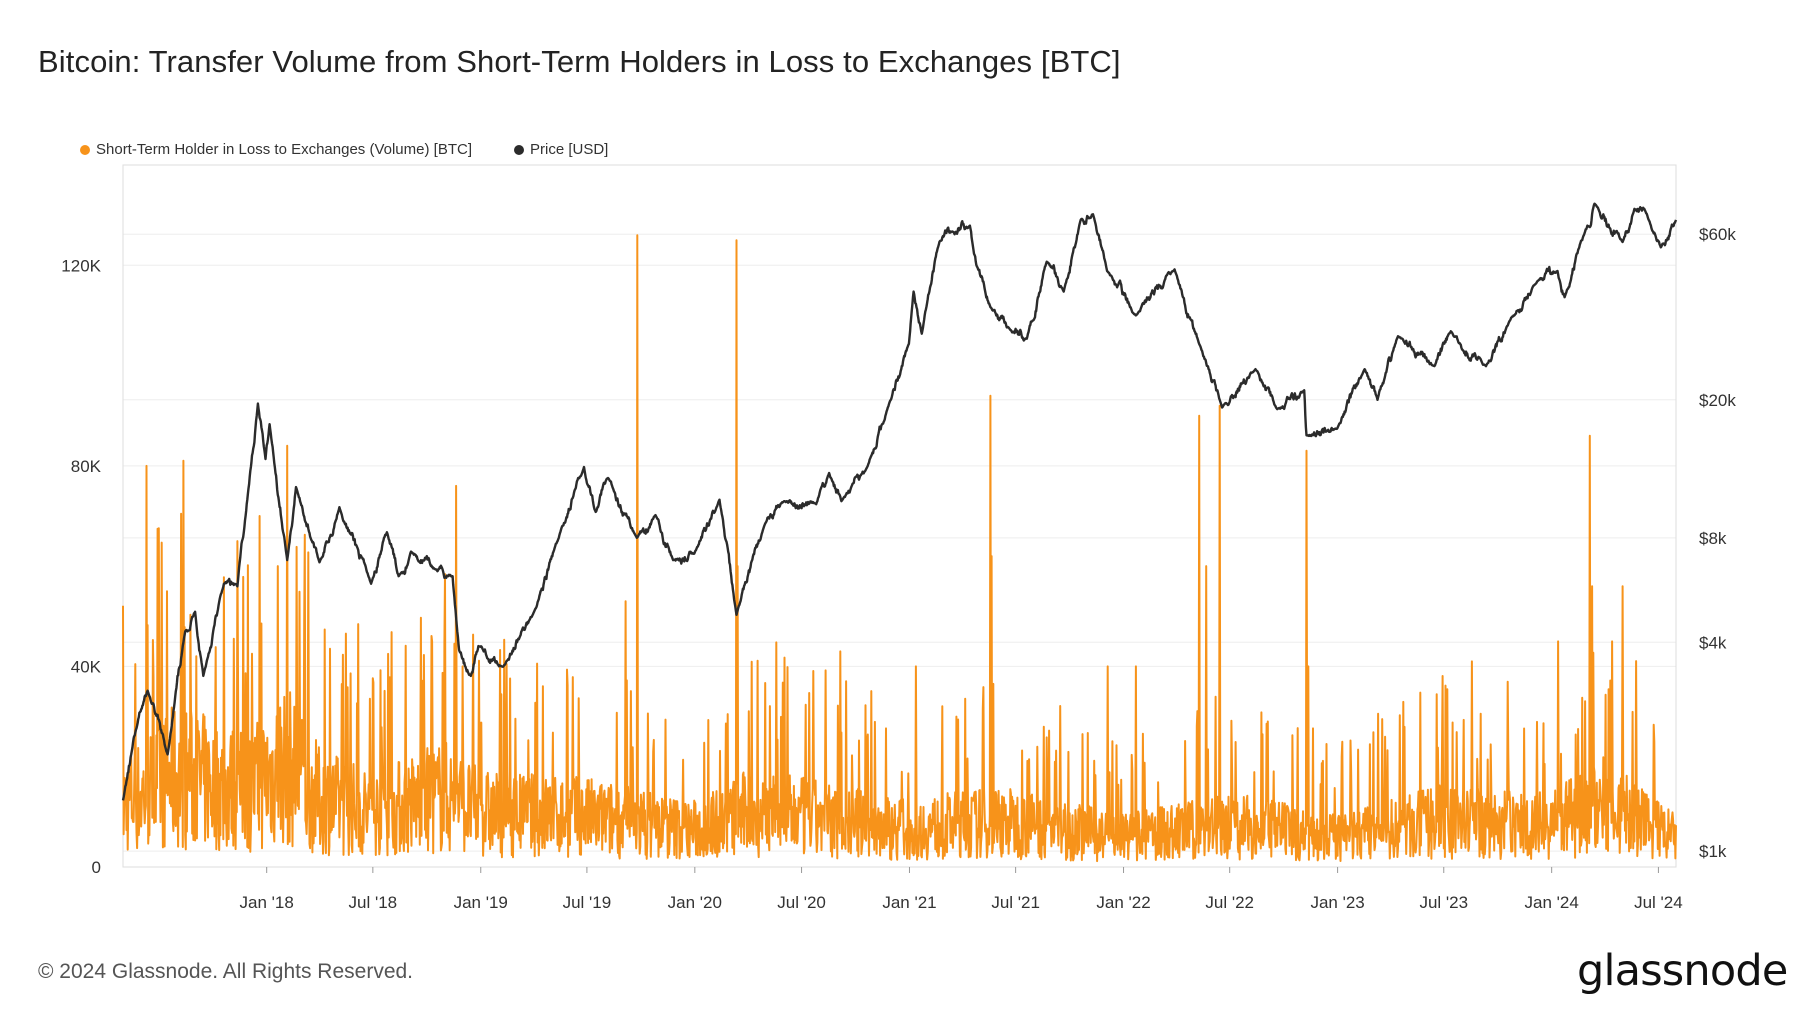 The width and height of the screenshot is (1800, 1013). I want to click on legend-label-price: Price [USD], so click(569, 149).